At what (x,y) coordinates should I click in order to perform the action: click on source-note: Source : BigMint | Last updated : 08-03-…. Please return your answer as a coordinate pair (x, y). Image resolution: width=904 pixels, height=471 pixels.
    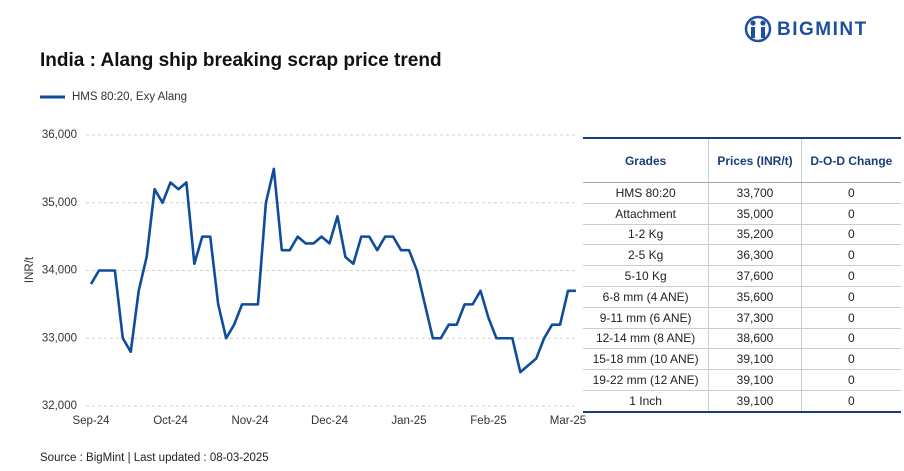
    Looking at the image, I should click on (154, 458).